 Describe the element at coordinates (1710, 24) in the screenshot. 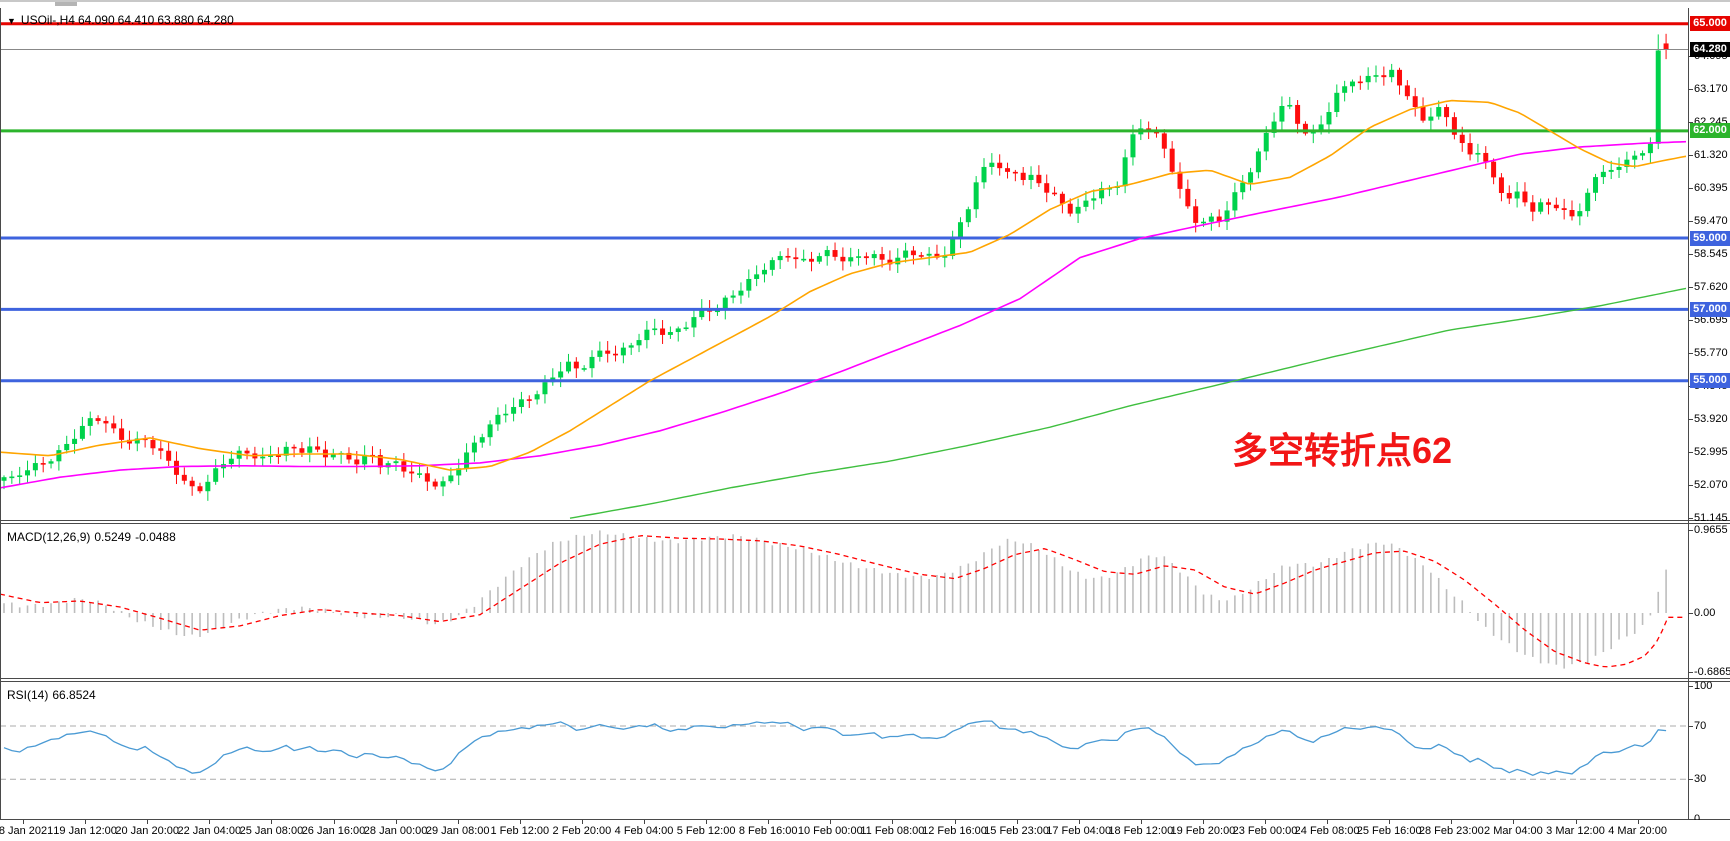

I see `price-level-badge: 65.000` at that location.